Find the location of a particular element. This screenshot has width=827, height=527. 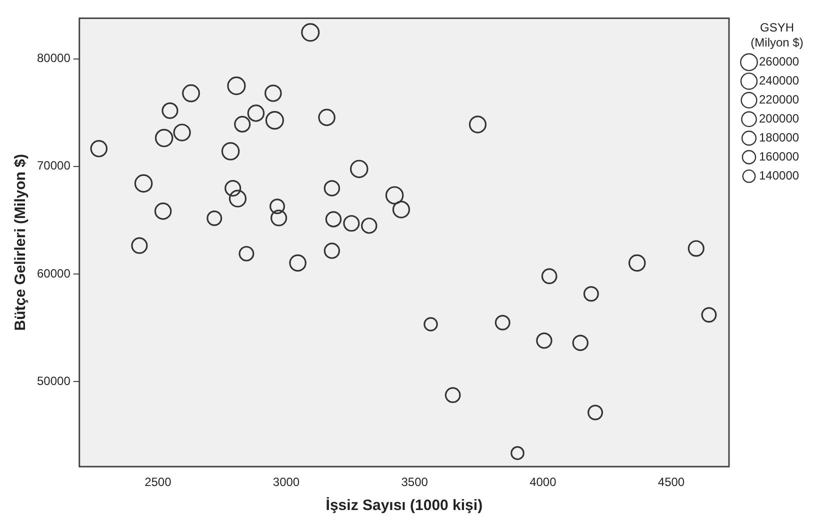

x-tick-label: 3500 is located at coordinates (414, 482).